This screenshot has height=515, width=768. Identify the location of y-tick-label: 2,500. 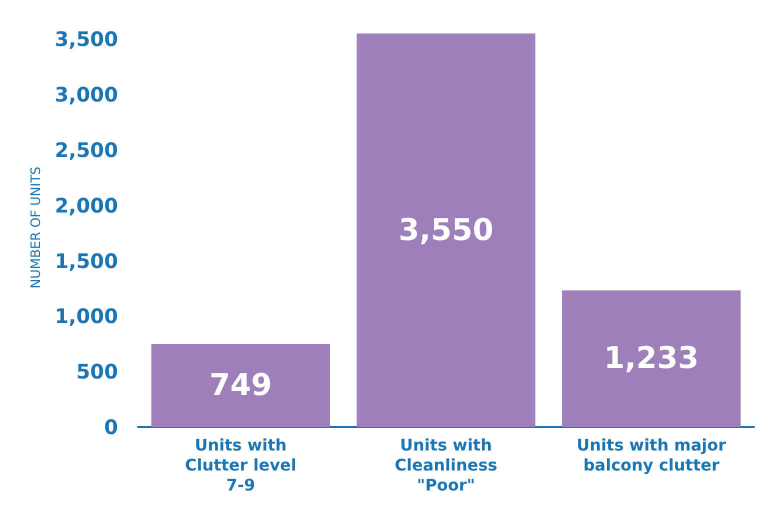
(86, 150).